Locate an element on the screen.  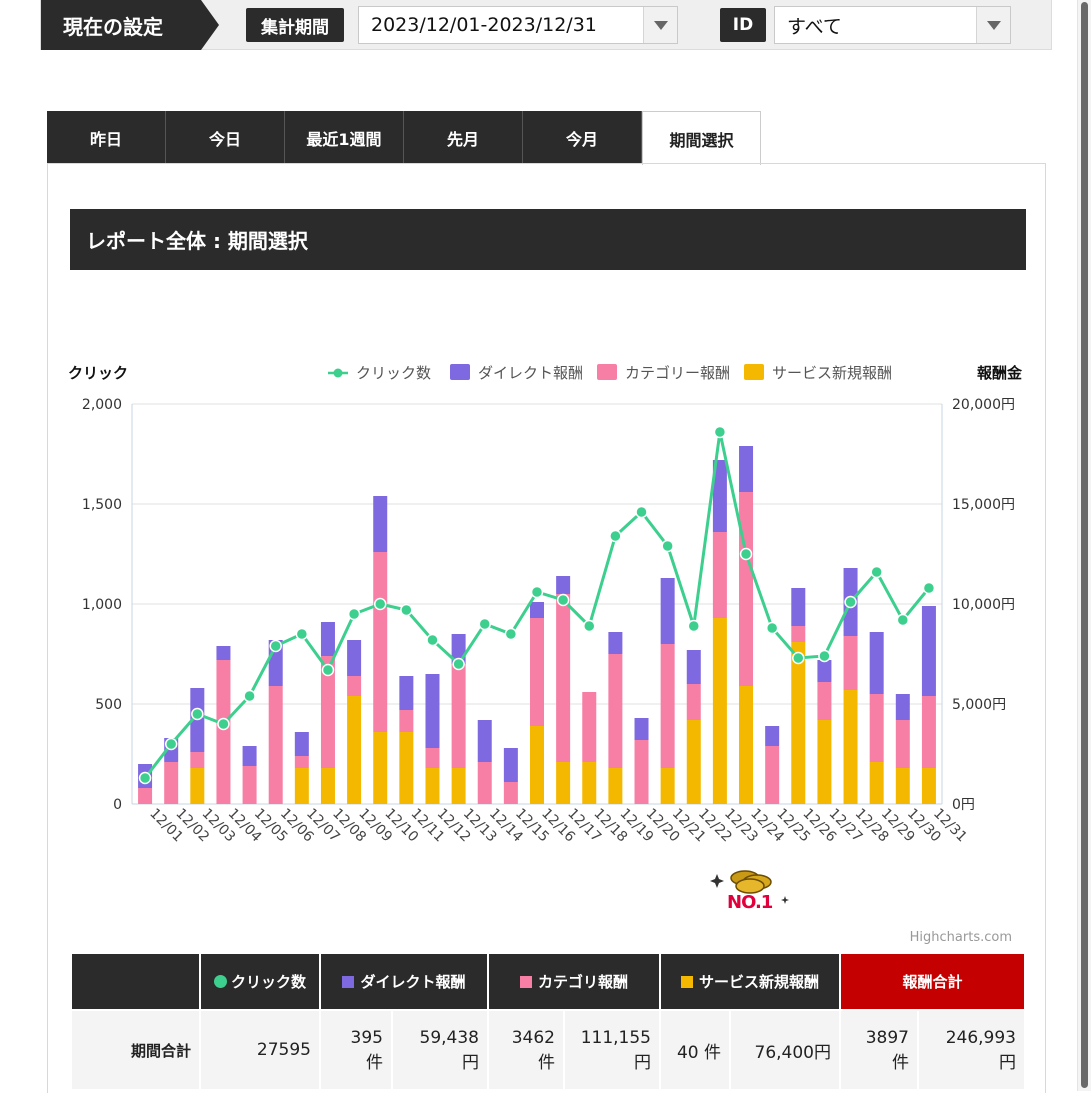
id-select: すべて is located at coordinates (892, 25).